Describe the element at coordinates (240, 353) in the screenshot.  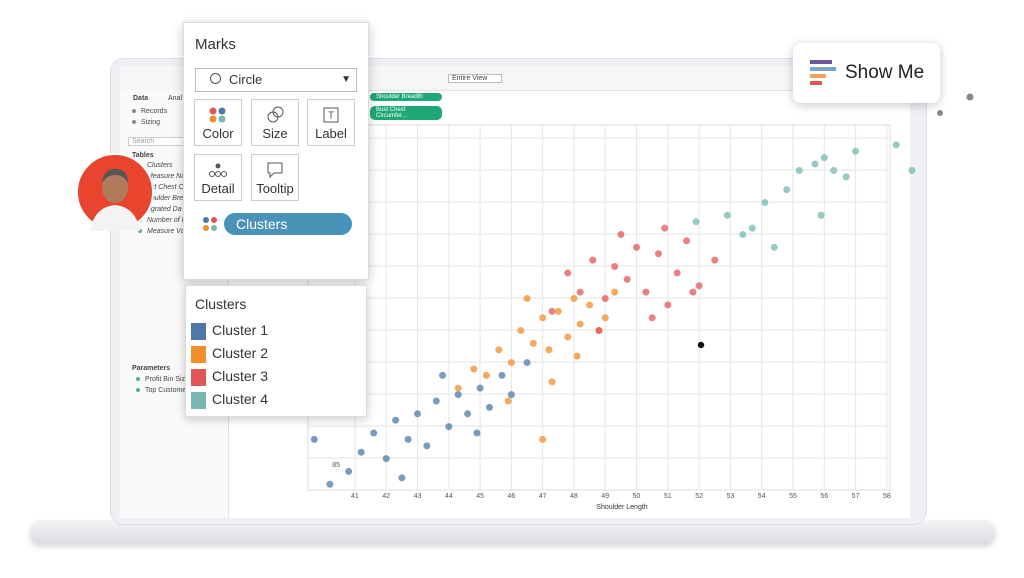
I see `legend-label: Cluster 2` at that location.